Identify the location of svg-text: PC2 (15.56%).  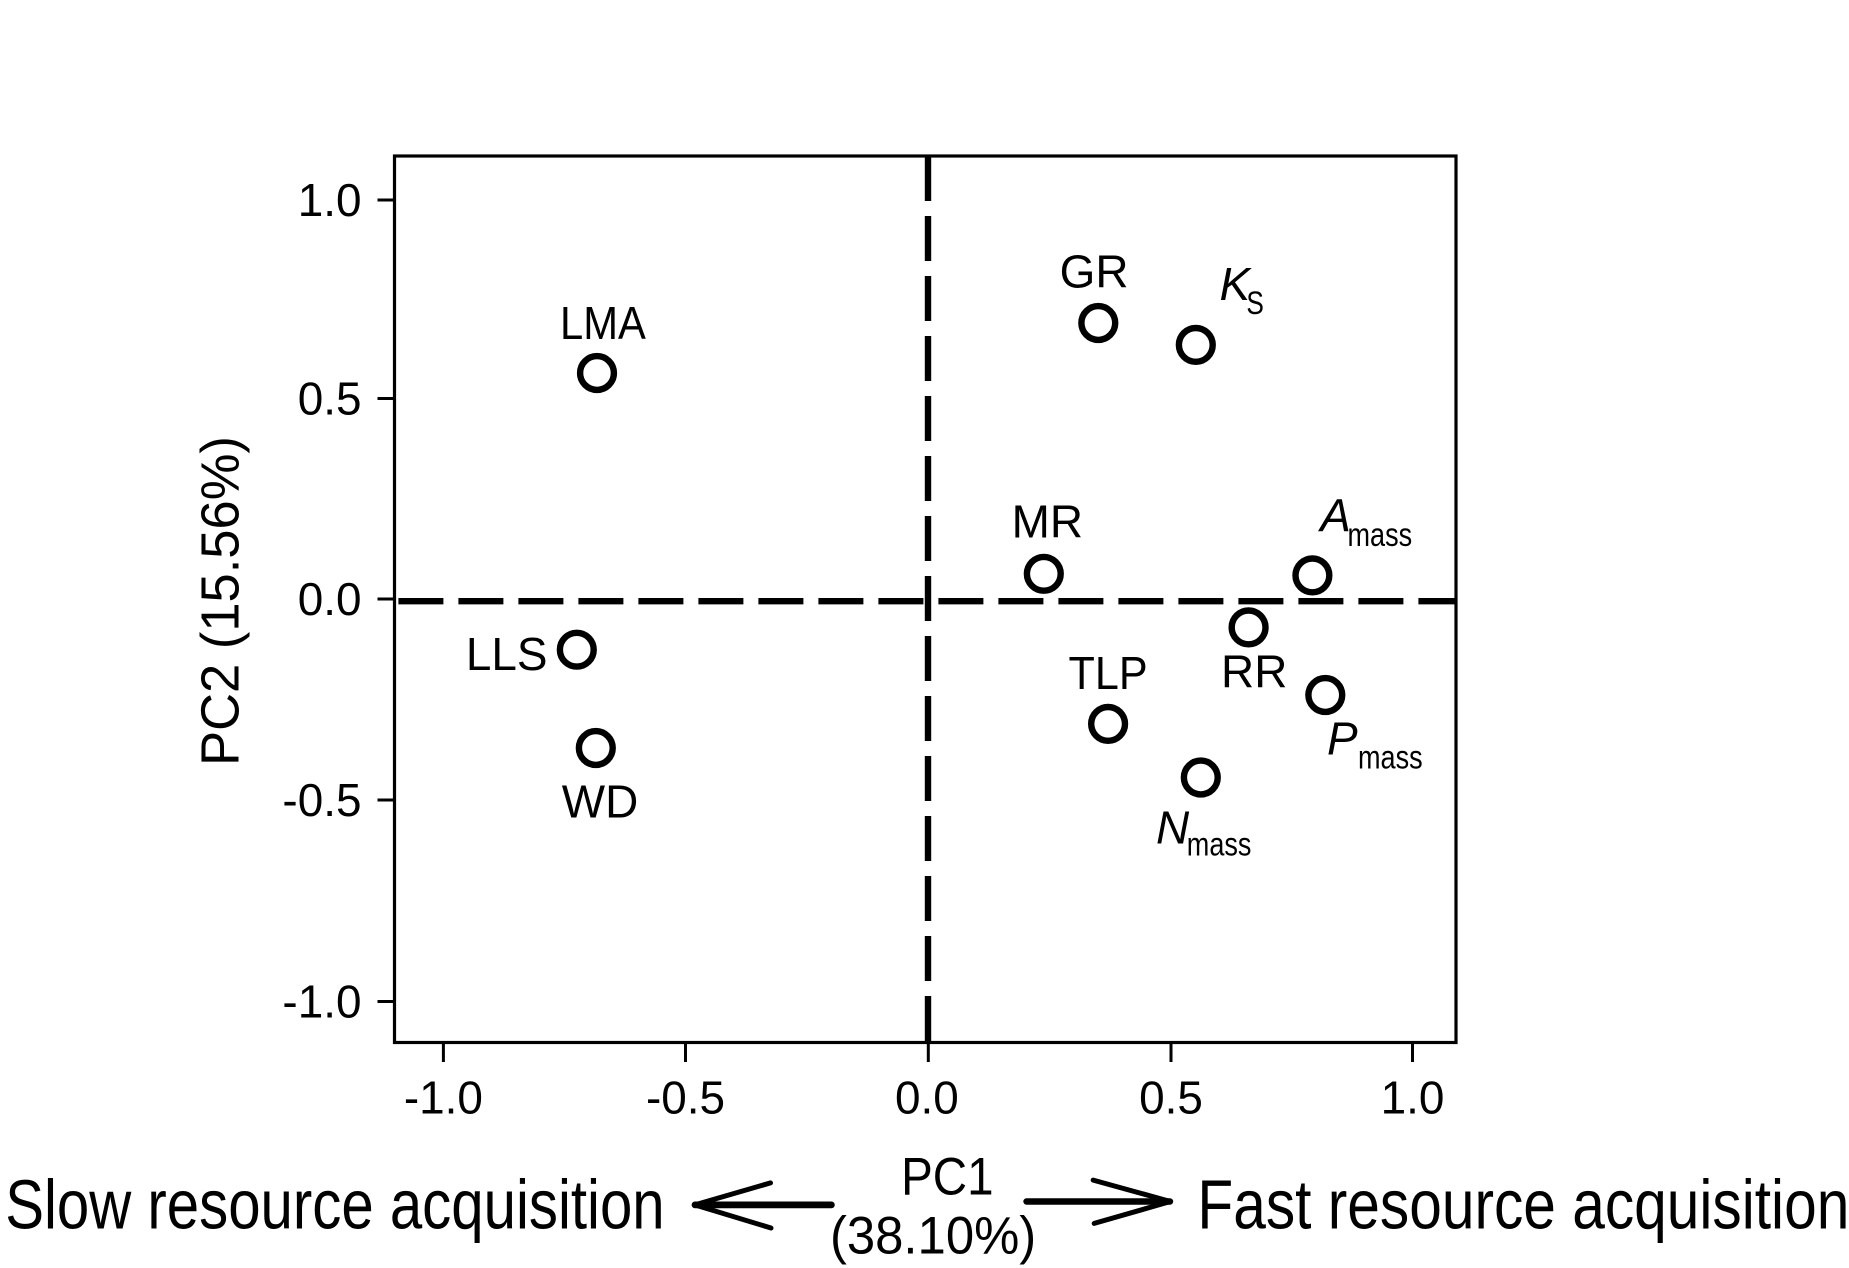
(221, 601).